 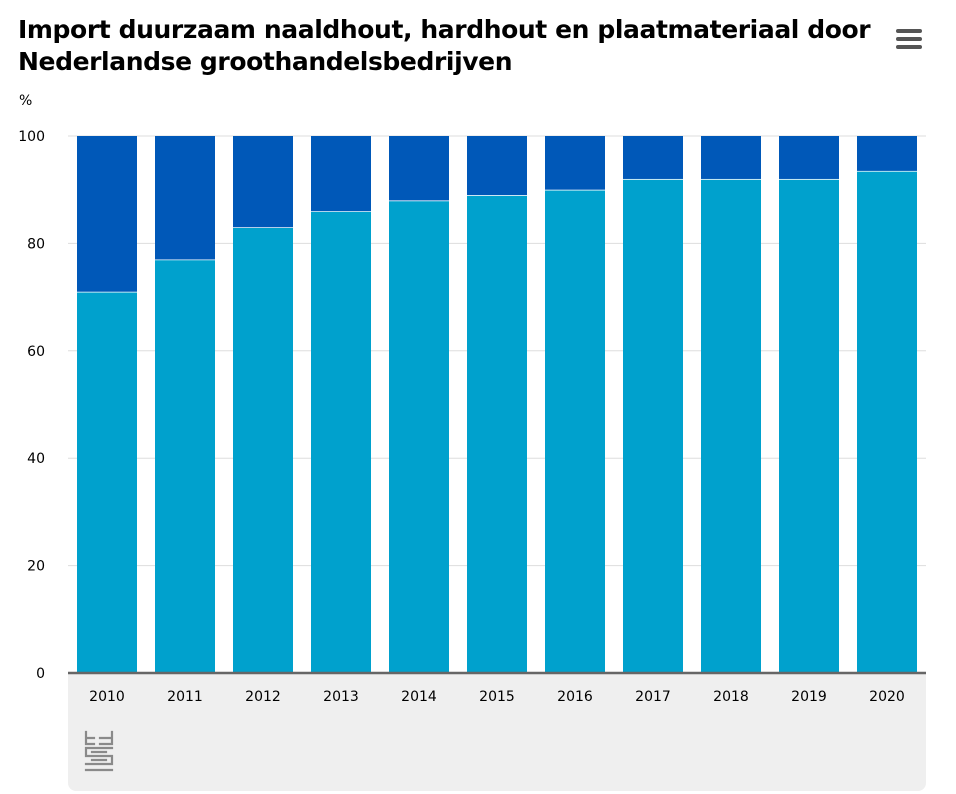 What do you see at coordinates (185, 697) in the screenshot?
I see `x-tick-label: 2011` at bounding box center [185, 697].